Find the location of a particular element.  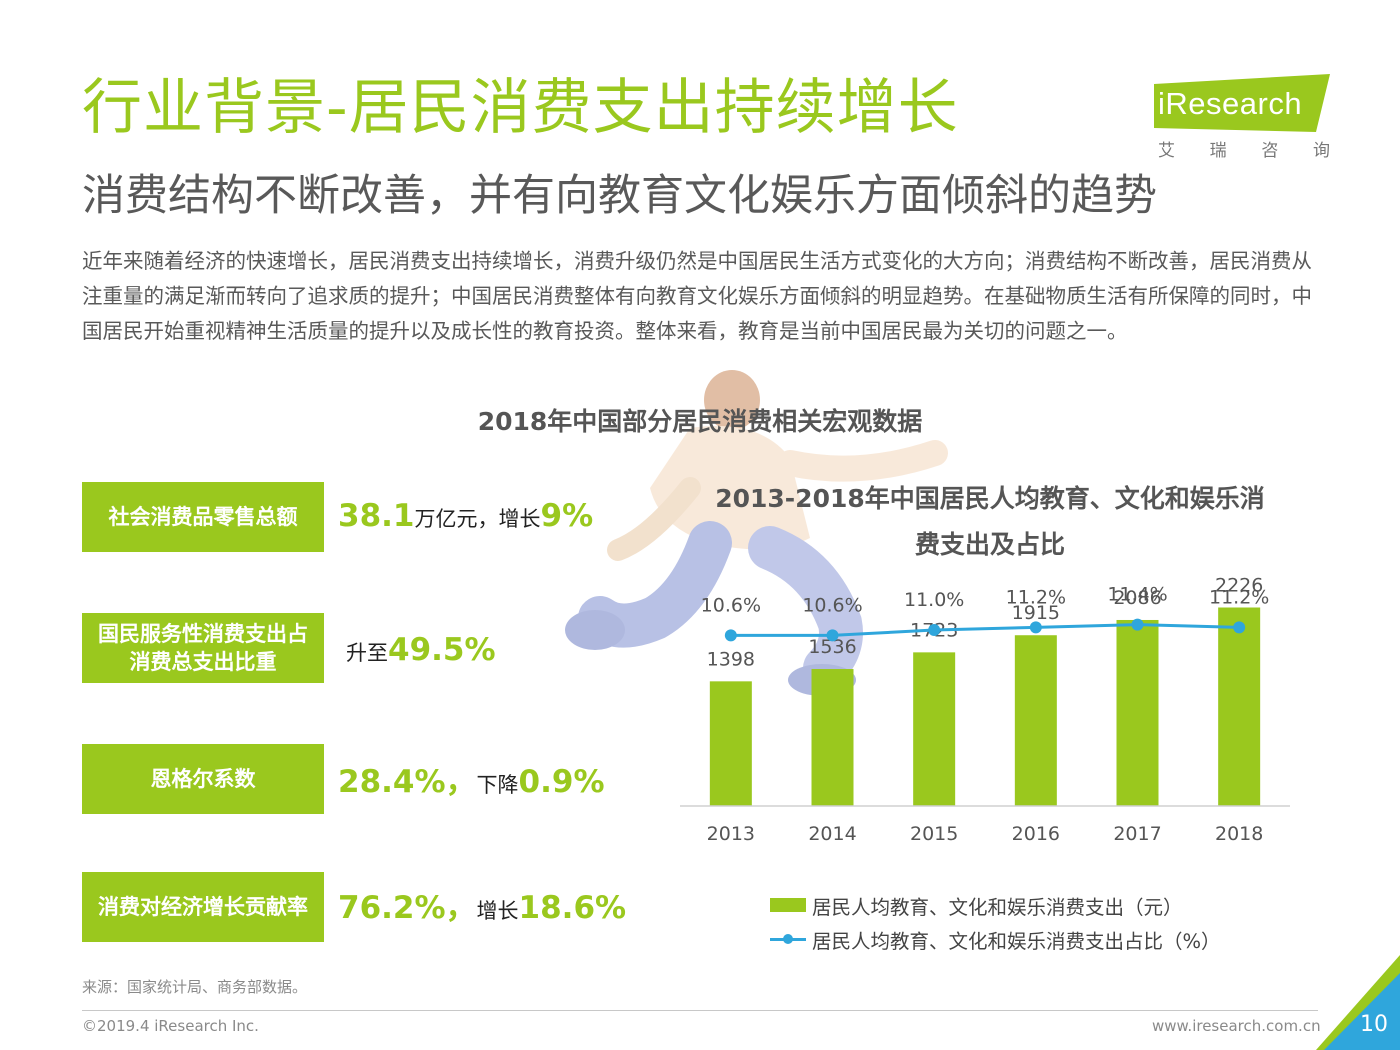

page-subtitle: 消费结构不断改善，并有向教育文化娱乐方面倾斜的趋势 is located at coordinates (619, 196).